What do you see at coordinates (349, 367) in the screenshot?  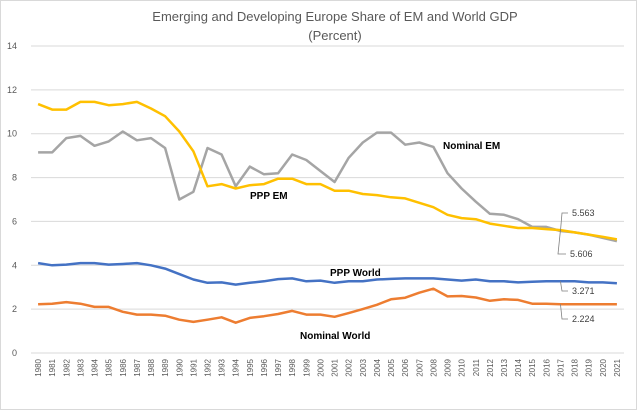 I see `x-tick-label: 2002` at bounding box center [349, 367].